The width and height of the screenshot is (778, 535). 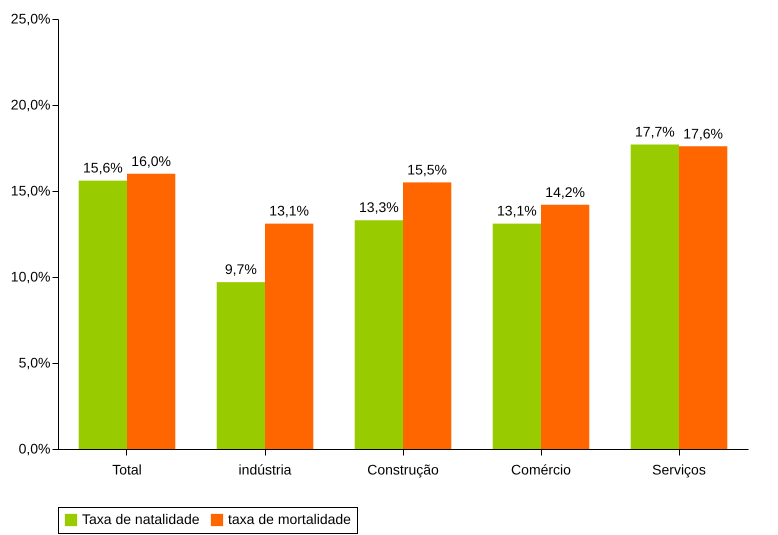 What do you see at coordinates (30, 18) in the screenshot?
I see `y-tick-label: 25,0%` at bounding box center [30, 18].